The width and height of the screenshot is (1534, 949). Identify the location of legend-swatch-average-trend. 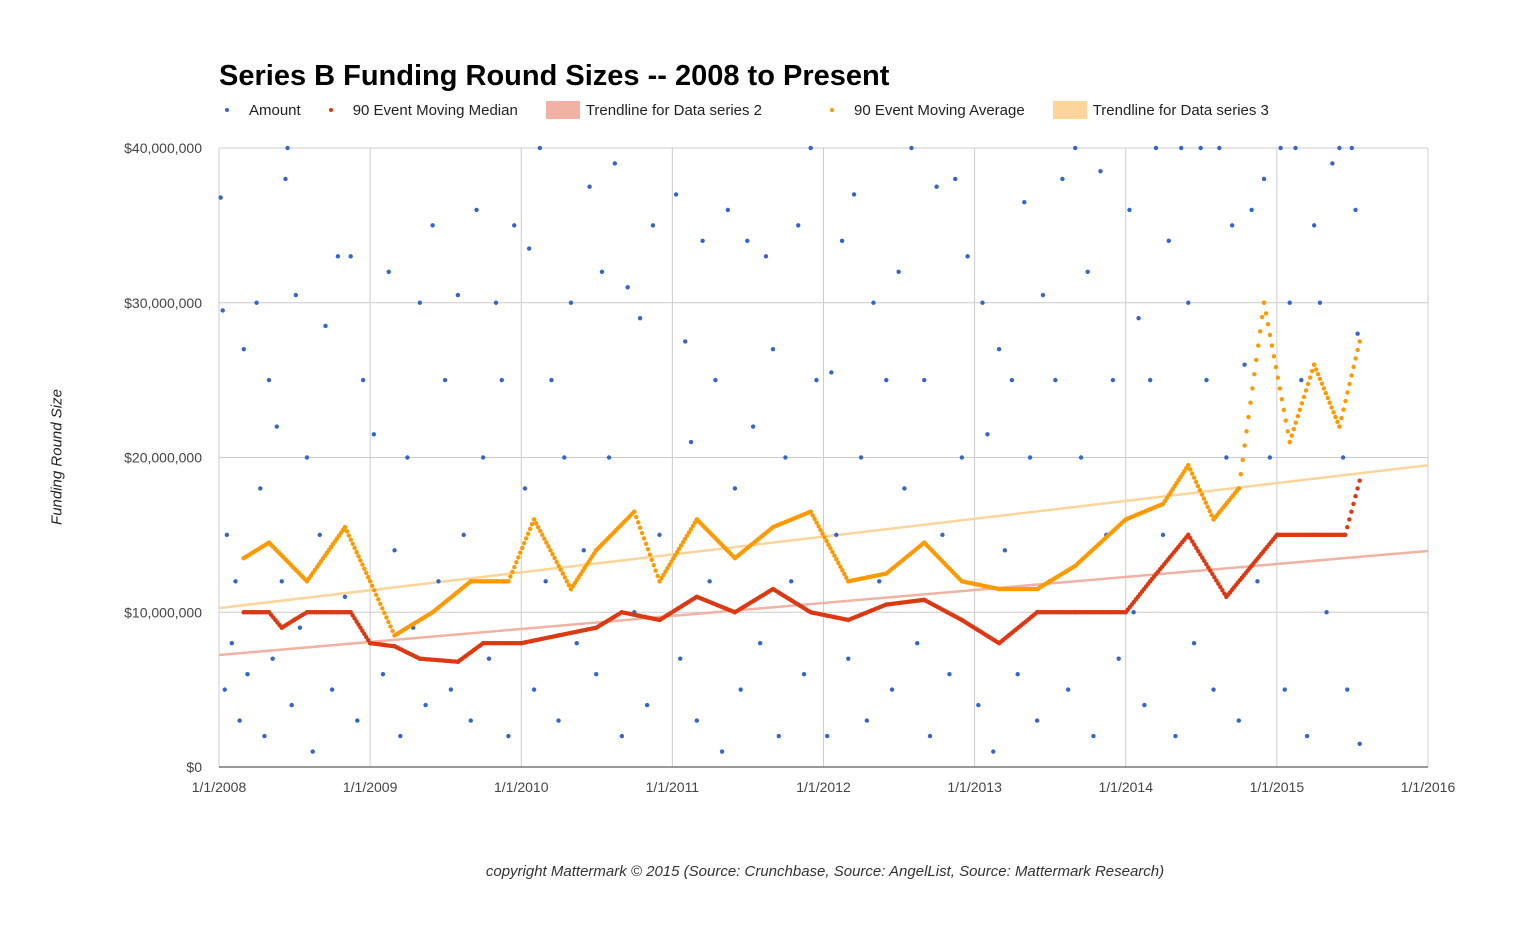
(1069, 110).